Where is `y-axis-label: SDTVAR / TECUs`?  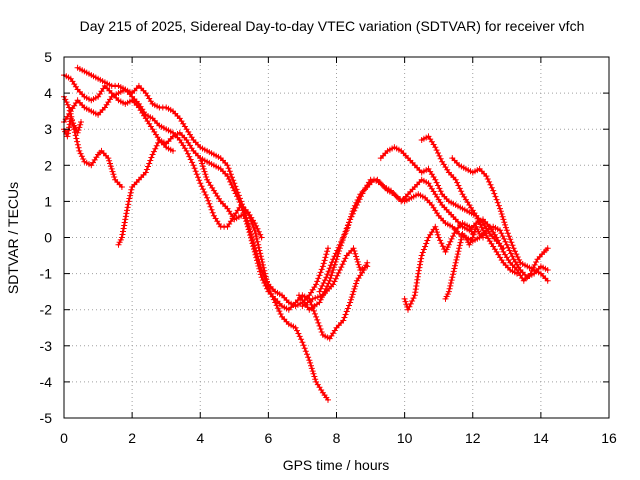 y-axis-label: SDTVAR / TECUs is located at coordinates (13, 238).